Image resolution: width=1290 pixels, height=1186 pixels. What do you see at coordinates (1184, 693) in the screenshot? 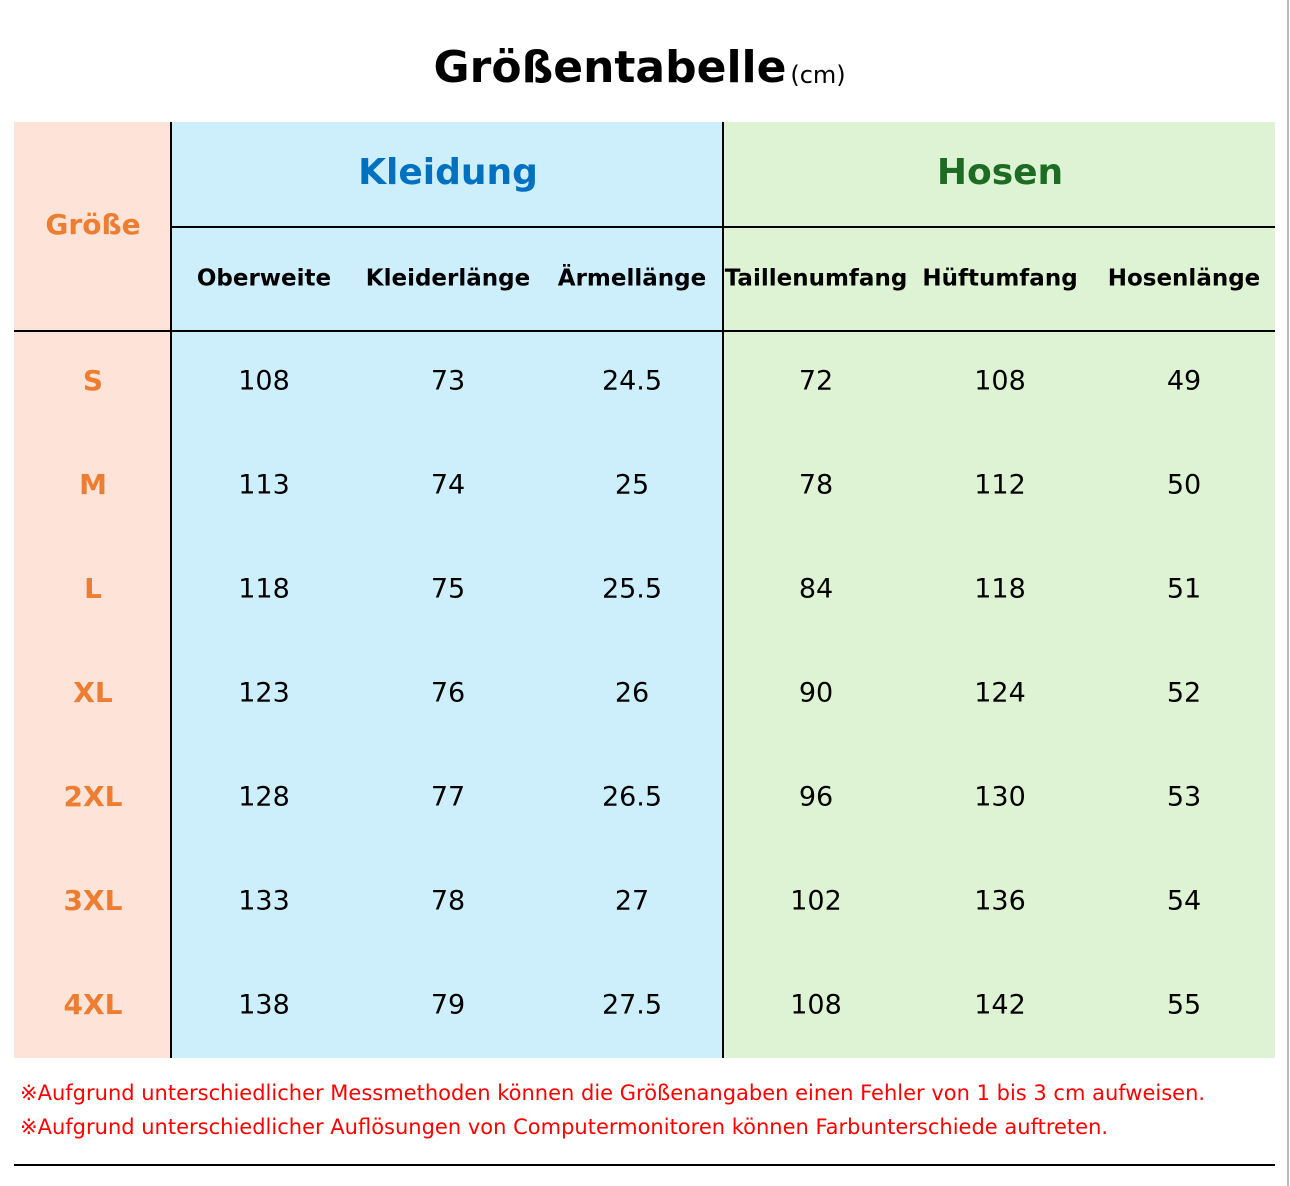
I see `cell-value: 52` at bounding box center [1184, 693].